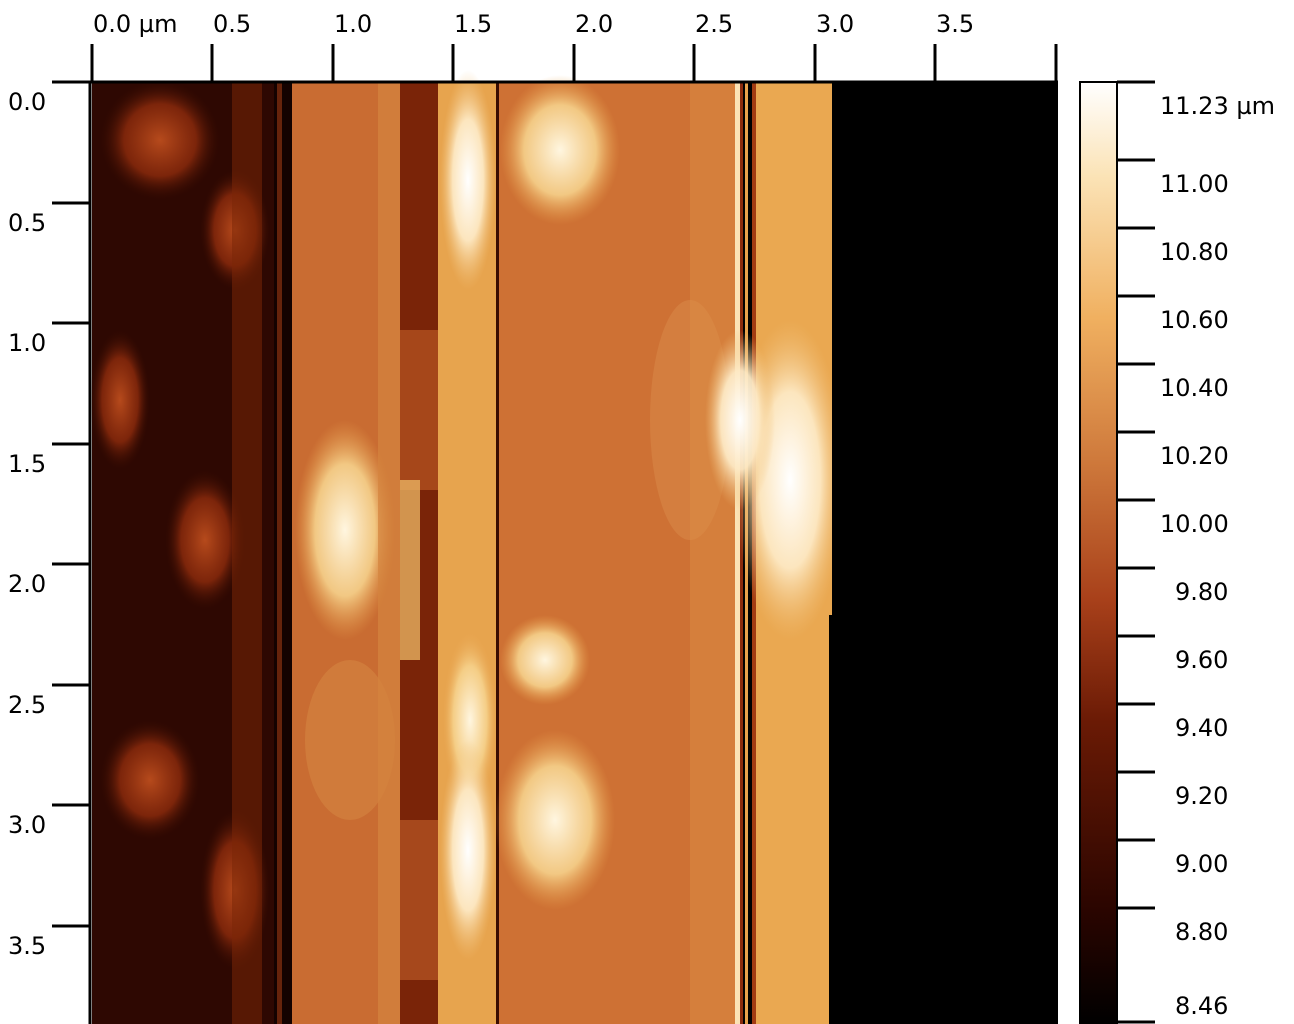 The image size is (1294, 1024). Describe the element at coordinates (27, 223) in the screenshot. I see `y-tick-label: 0.5` at that location.